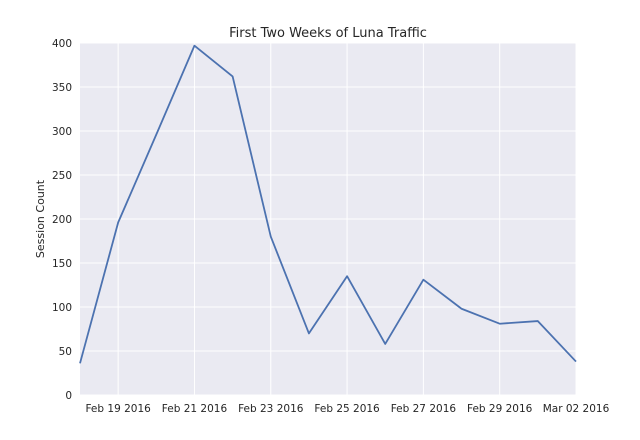  What do you see at coordinates (328, 33) in the screenshot?
I see `chart-title: First Two Weeks of Luna Traffic` at bounding box center [328, 33].